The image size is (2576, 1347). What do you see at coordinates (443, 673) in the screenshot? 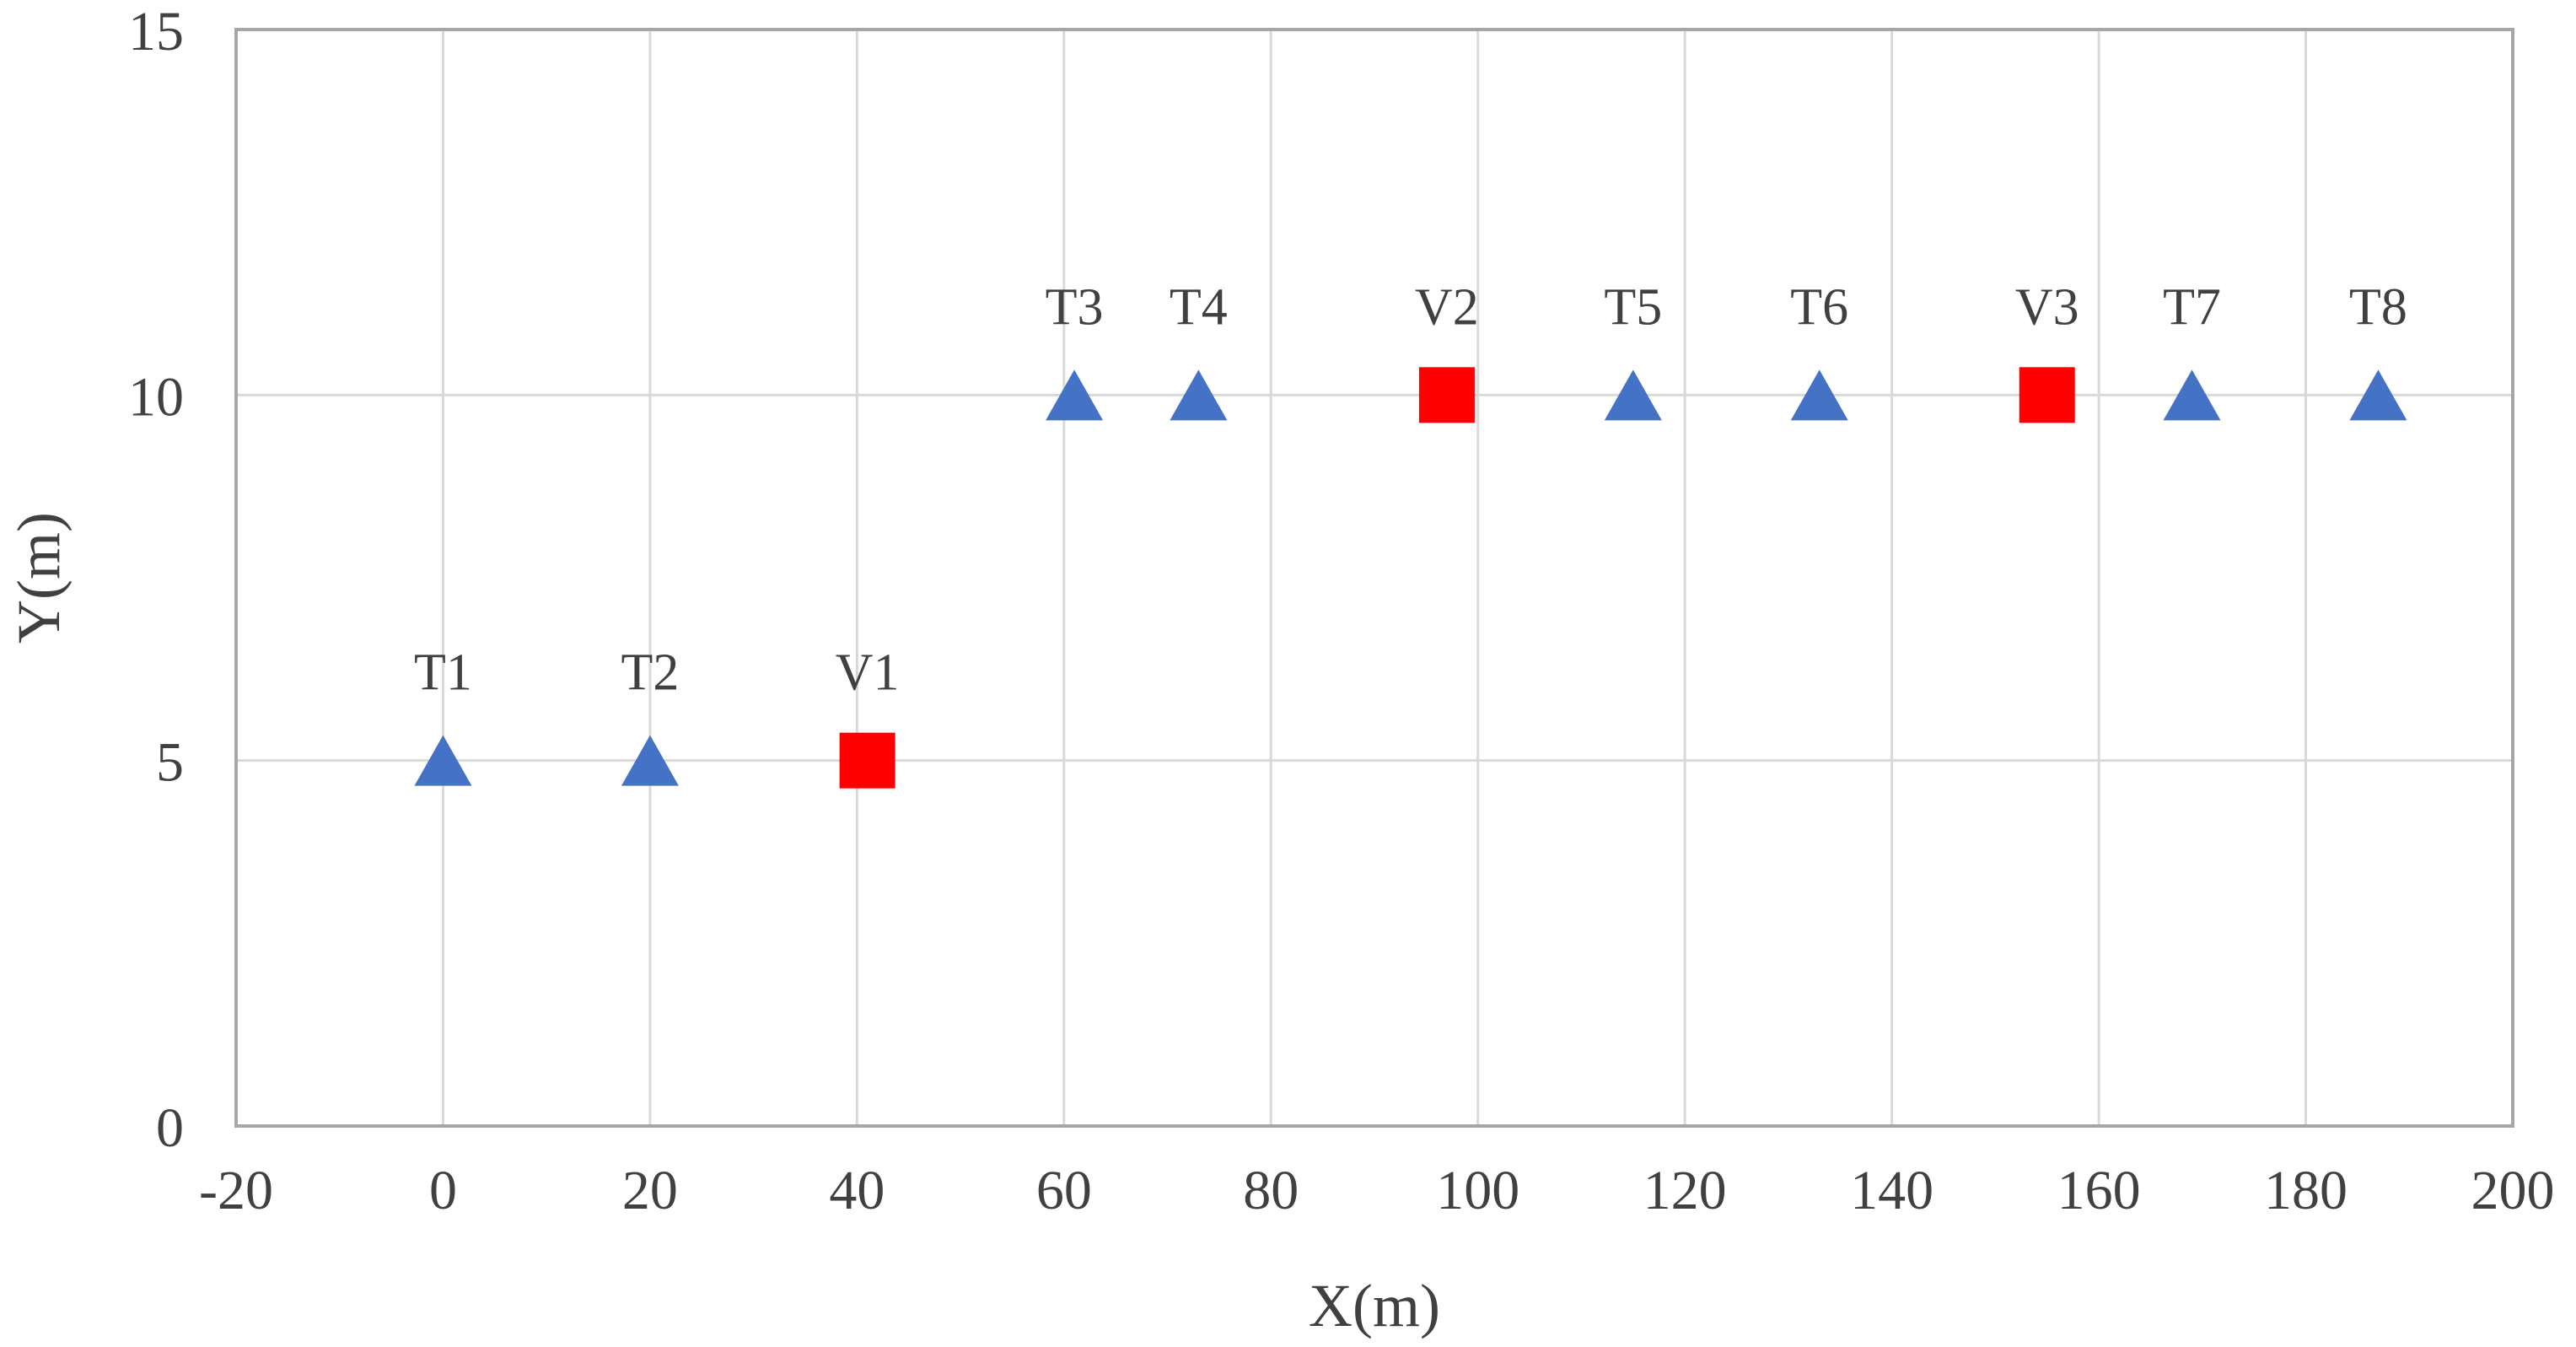
I see `point-label-t1: T1` at bounding box center [443, 673].